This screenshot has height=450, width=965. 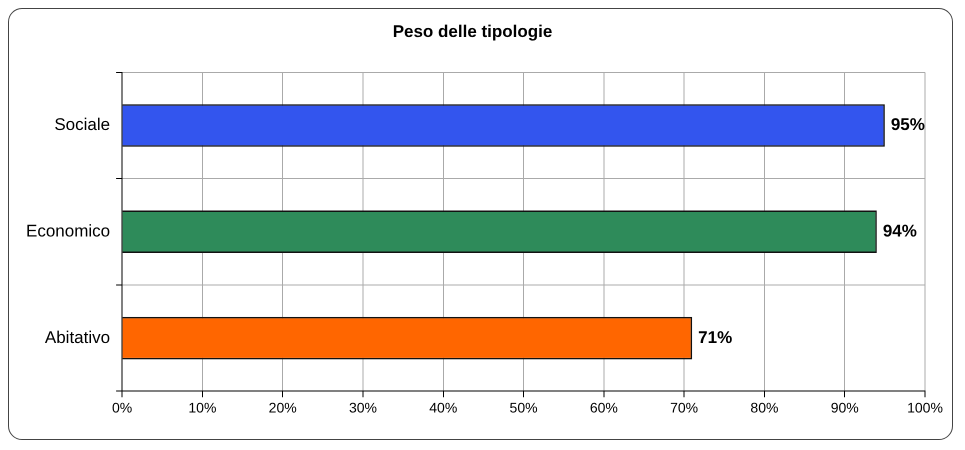 What do you see at coordinates (68, 230) in the screenshot?
I see `y-tick-label: Economico` at bounding box center [68, 230].